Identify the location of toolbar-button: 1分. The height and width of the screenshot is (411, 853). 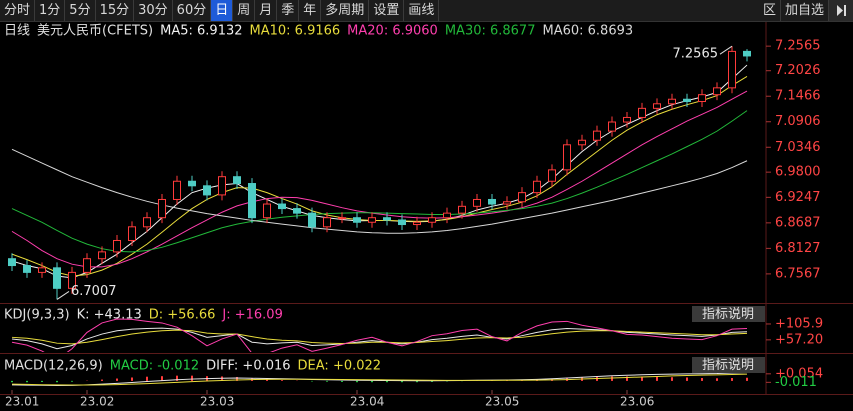
(50, 10).